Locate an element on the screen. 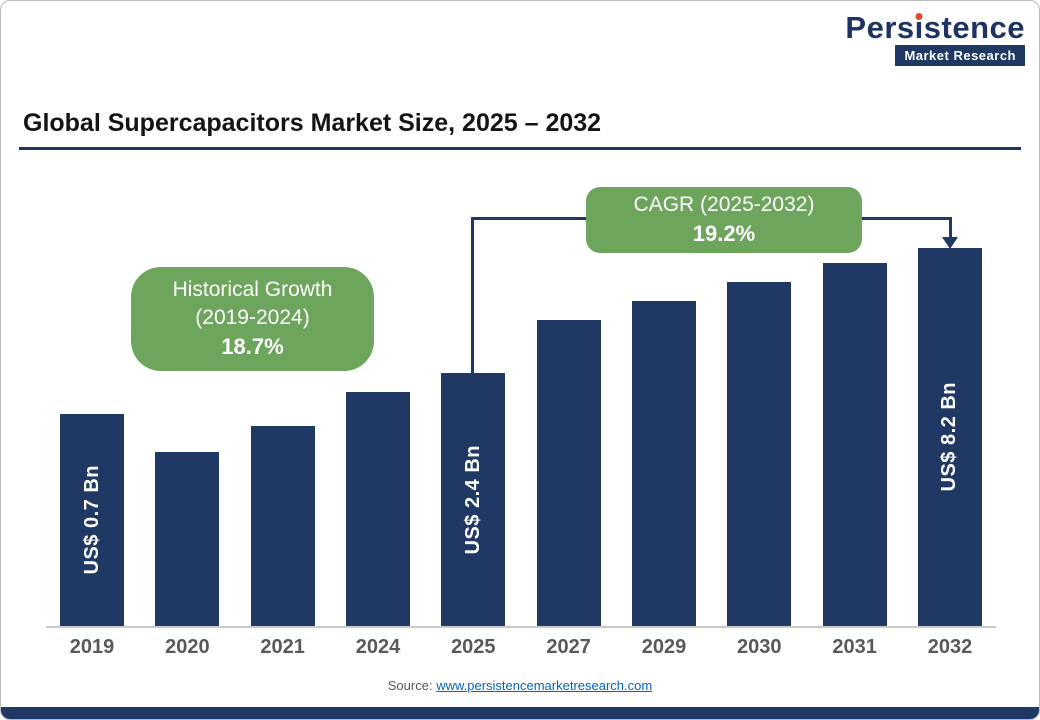 The height and width of the screenshot is (720, 1040). x-axis-label-2025: 2025 is located at coordinates (473, 647).